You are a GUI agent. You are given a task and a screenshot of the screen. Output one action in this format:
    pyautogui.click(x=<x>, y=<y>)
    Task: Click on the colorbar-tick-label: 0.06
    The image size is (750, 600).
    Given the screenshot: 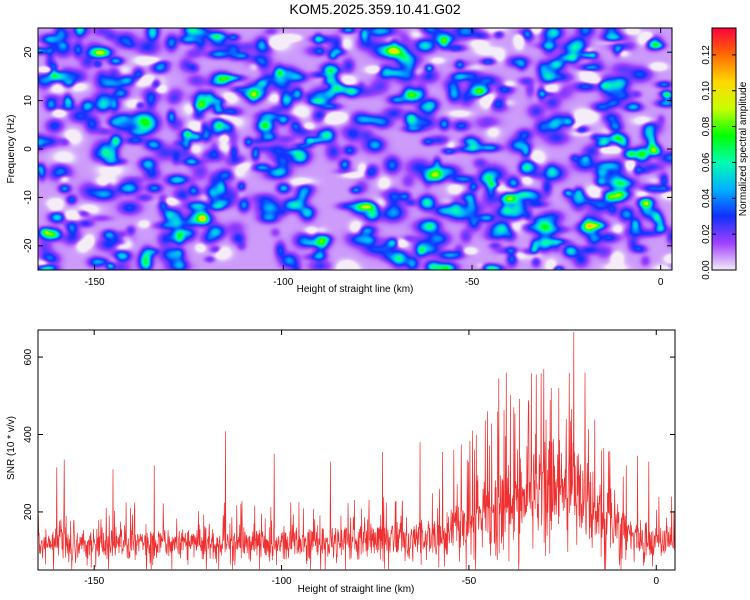 What is the action you would take?
    pyautogui.click(x=706, y=162)
    